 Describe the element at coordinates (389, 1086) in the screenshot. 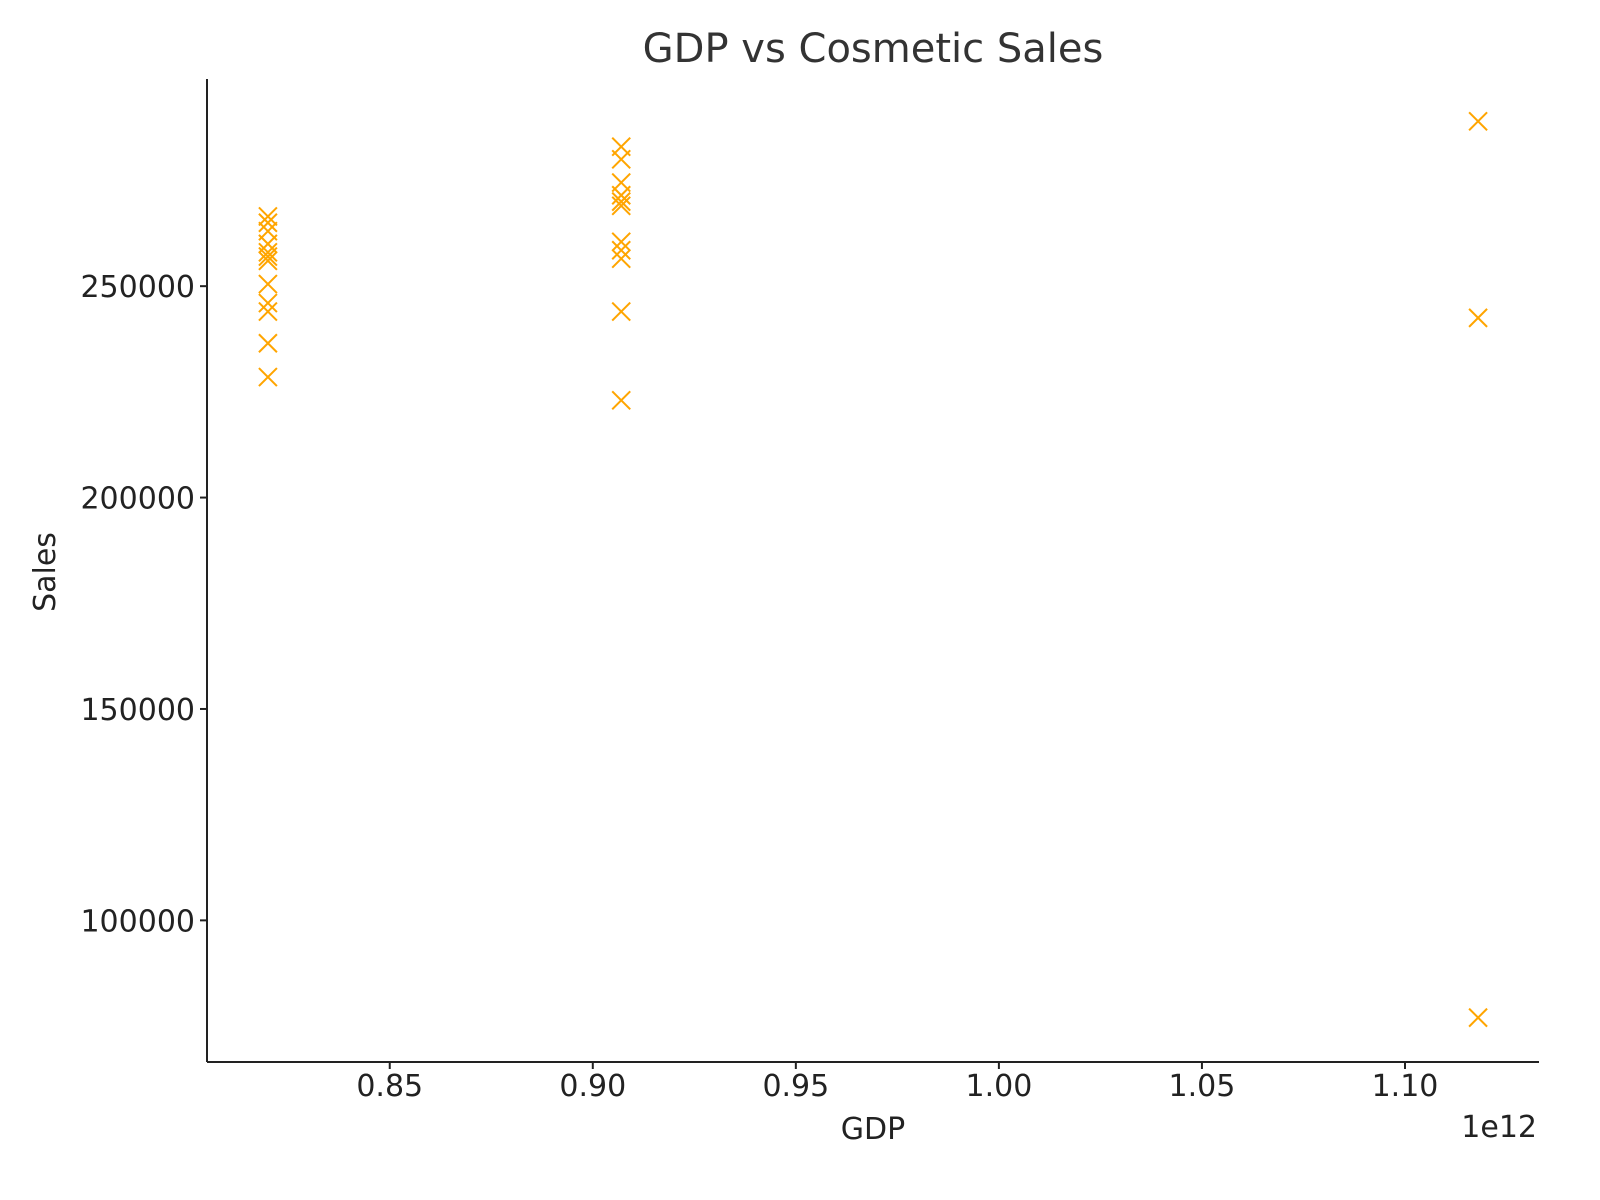

I see `x-tick-label: 0.85` at that location.